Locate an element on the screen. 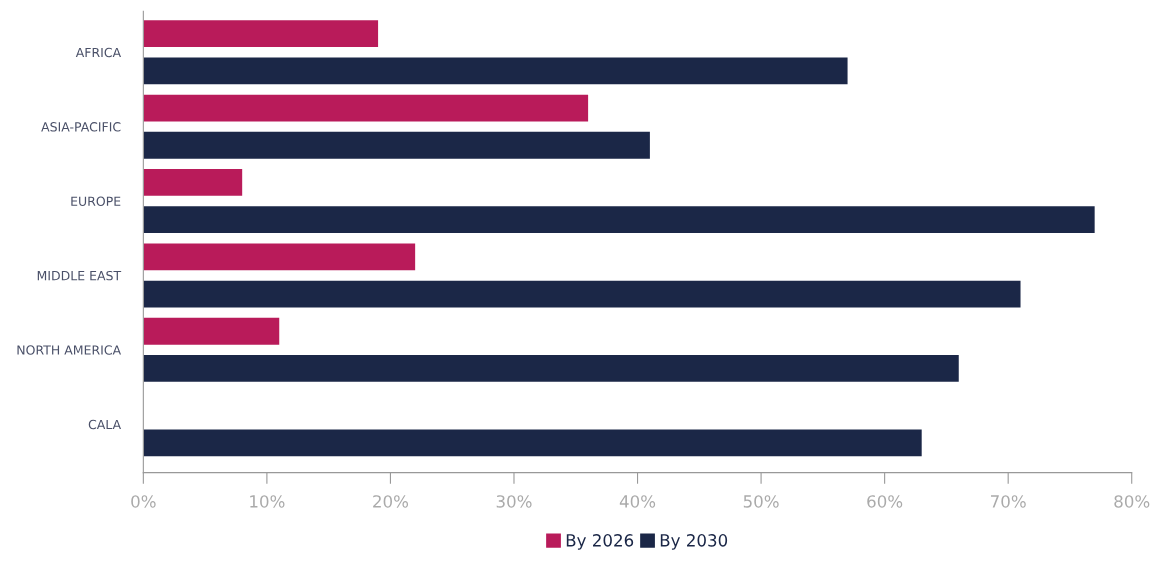  x-tick-label: 20% is located at coordinates (391, 501).